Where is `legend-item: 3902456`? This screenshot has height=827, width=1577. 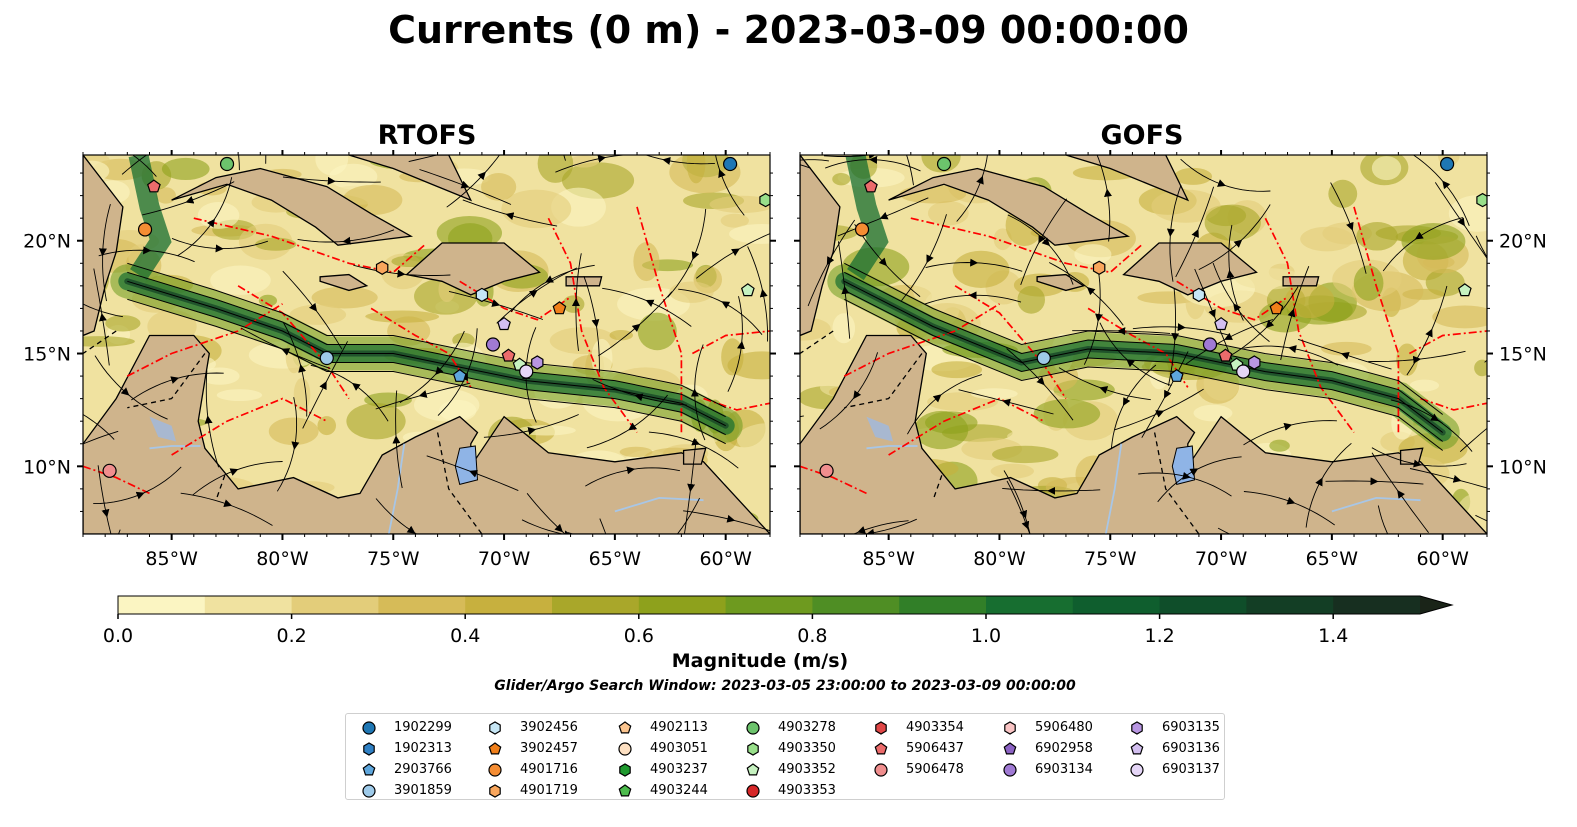
legend-item: 3902456 is located at coordinates (531, 727).